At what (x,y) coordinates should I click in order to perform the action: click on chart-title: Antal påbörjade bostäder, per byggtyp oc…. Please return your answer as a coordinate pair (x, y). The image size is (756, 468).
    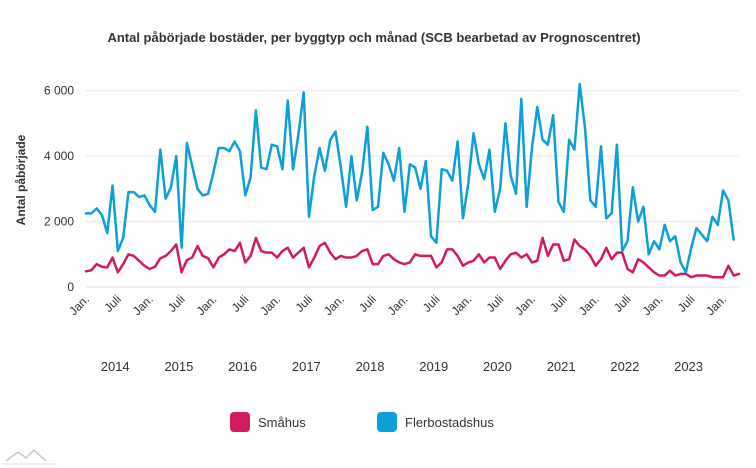
    Looking at the image, I should click on (373, 37).